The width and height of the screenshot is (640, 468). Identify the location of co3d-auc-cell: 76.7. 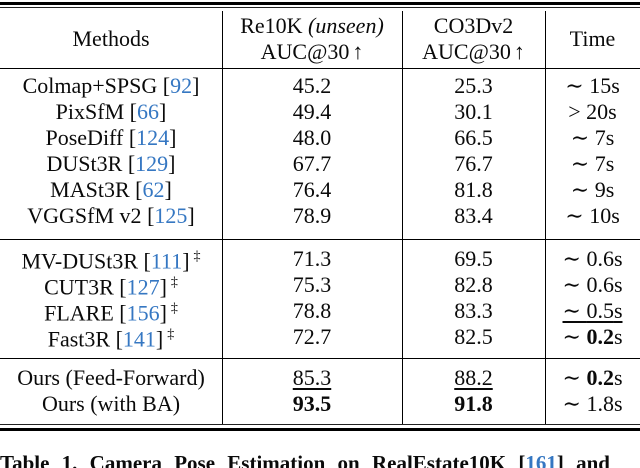
(473, 164).